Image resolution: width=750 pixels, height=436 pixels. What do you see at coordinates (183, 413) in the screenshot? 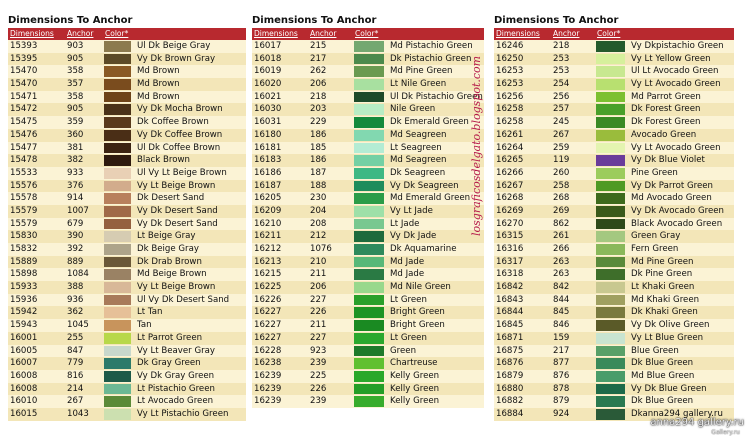
I see `color-name: Vy Lt Pistachio Green` at bounding box center [183, 413].